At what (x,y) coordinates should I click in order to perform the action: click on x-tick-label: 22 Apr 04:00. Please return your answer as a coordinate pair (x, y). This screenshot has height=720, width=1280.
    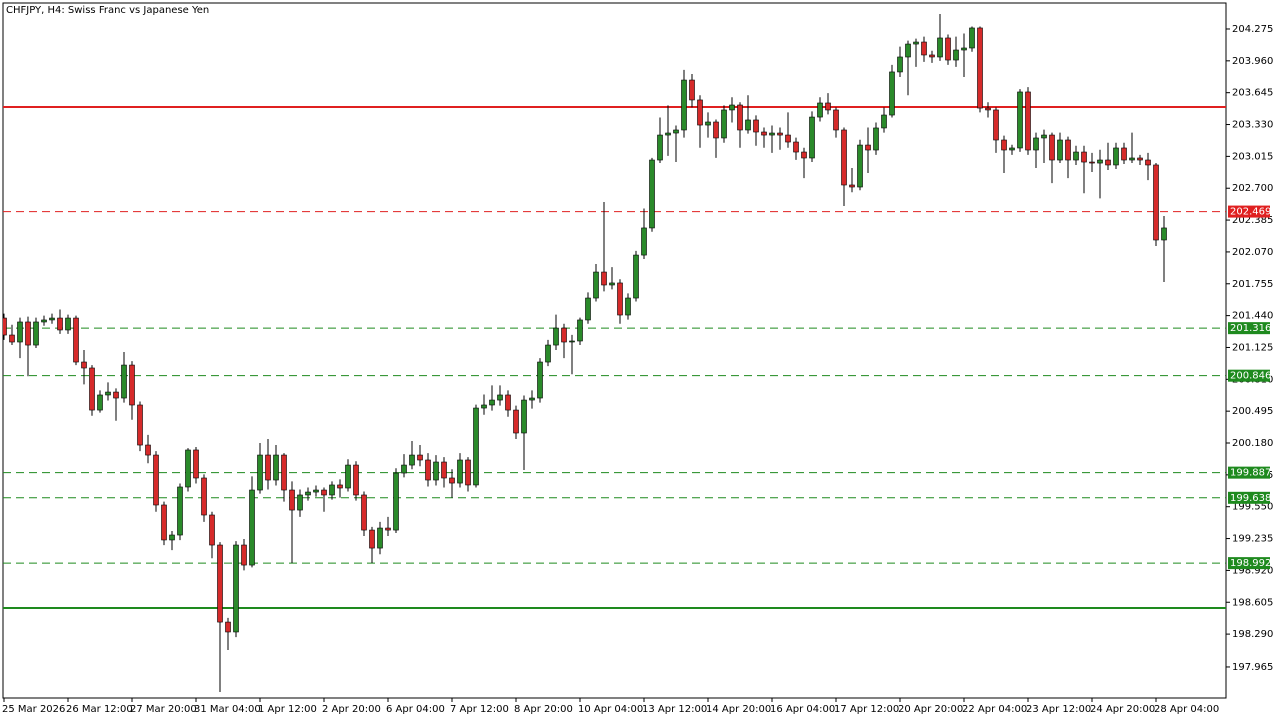
    Looking at the image, I should click on (994, 709).